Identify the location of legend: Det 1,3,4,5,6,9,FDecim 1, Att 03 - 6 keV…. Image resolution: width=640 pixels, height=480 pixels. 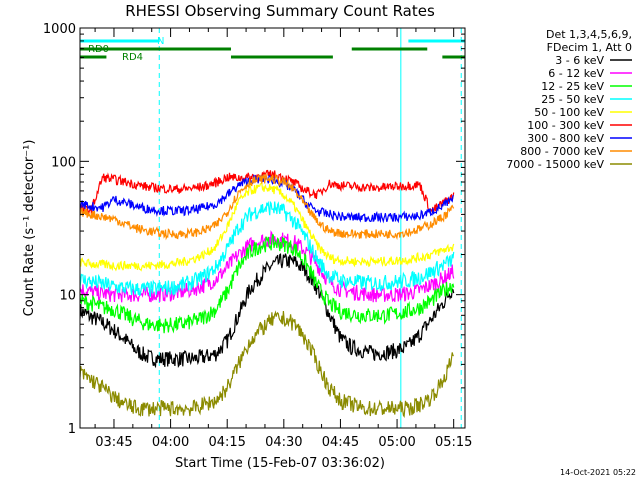
(569, 99).